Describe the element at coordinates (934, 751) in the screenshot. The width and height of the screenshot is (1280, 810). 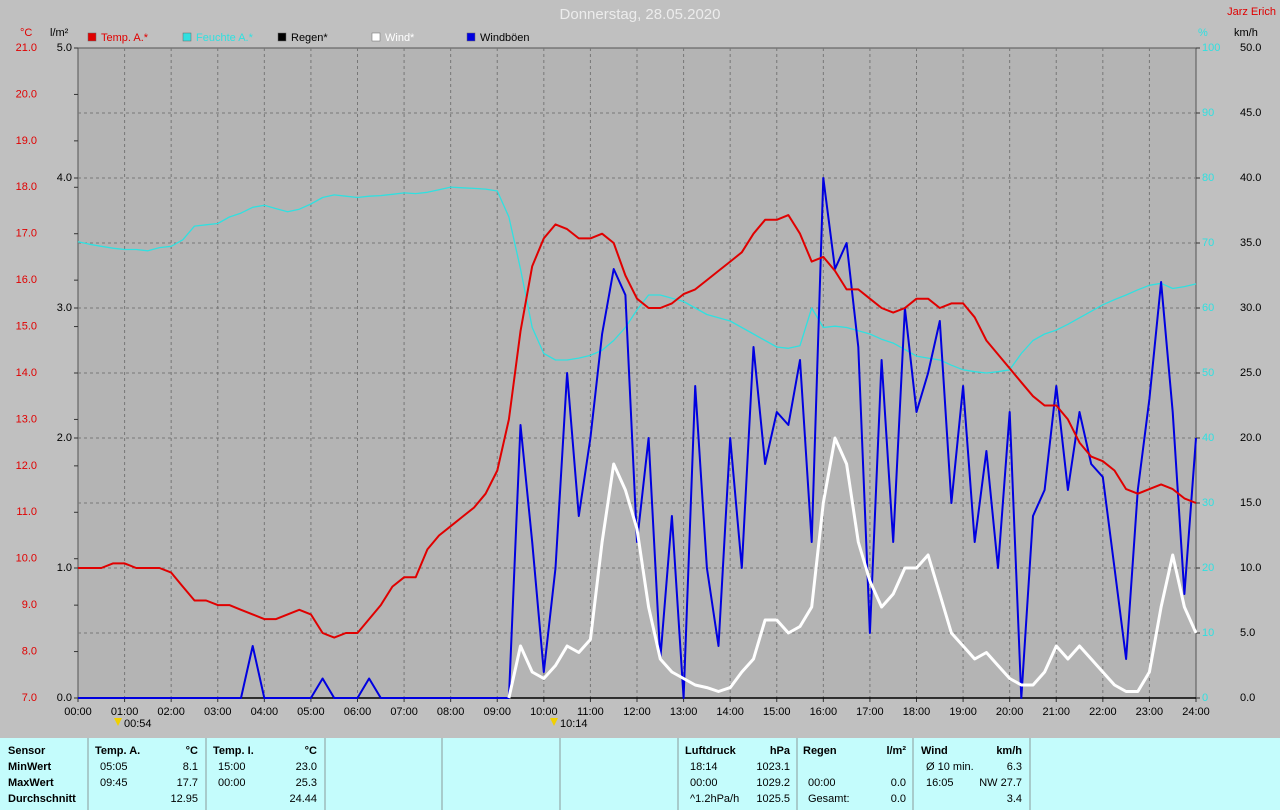
I see `section-name: Wind` at that location.